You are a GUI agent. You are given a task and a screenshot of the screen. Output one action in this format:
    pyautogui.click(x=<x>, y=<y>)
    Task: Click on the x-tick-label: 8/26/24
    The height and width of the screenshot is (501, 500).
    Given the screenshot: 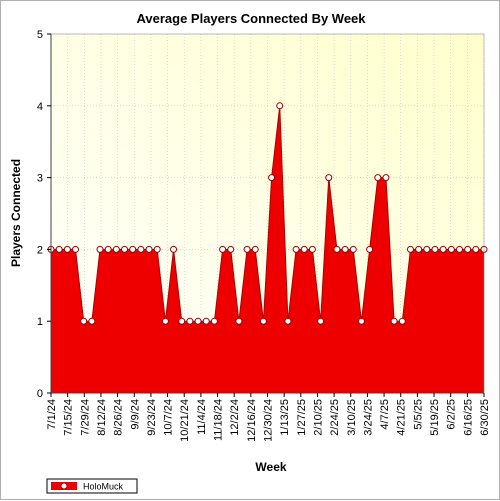 What is the action you would take?
    pyautogui.click(x=119, y=417)
    